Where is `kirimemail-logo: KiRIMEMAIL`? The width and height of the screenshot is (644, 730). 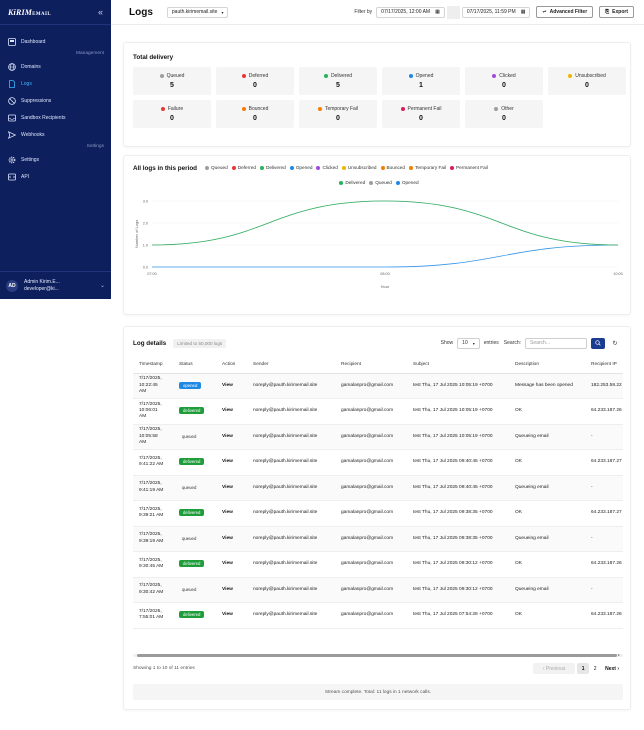
kirimemail-logo: KiRIMEMAIL is located at coordinates (30, 12).